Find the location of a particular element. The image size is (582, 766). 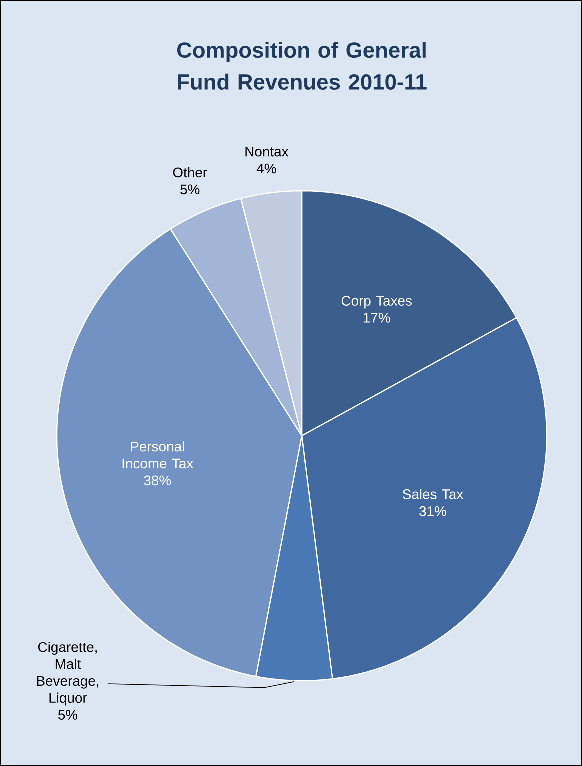

slice-label: Sales Tax is located at coordinates (433, 494).